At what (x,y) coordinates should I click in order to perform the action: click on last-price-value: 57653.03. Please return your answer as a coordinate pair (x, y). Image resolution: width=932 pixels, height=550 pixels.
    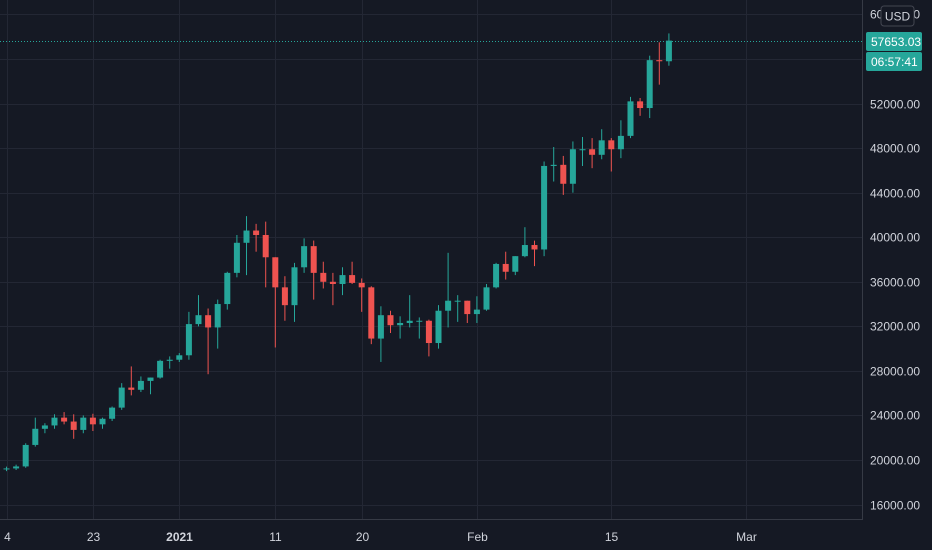
    Looking at the image, I should click on (896, 42).